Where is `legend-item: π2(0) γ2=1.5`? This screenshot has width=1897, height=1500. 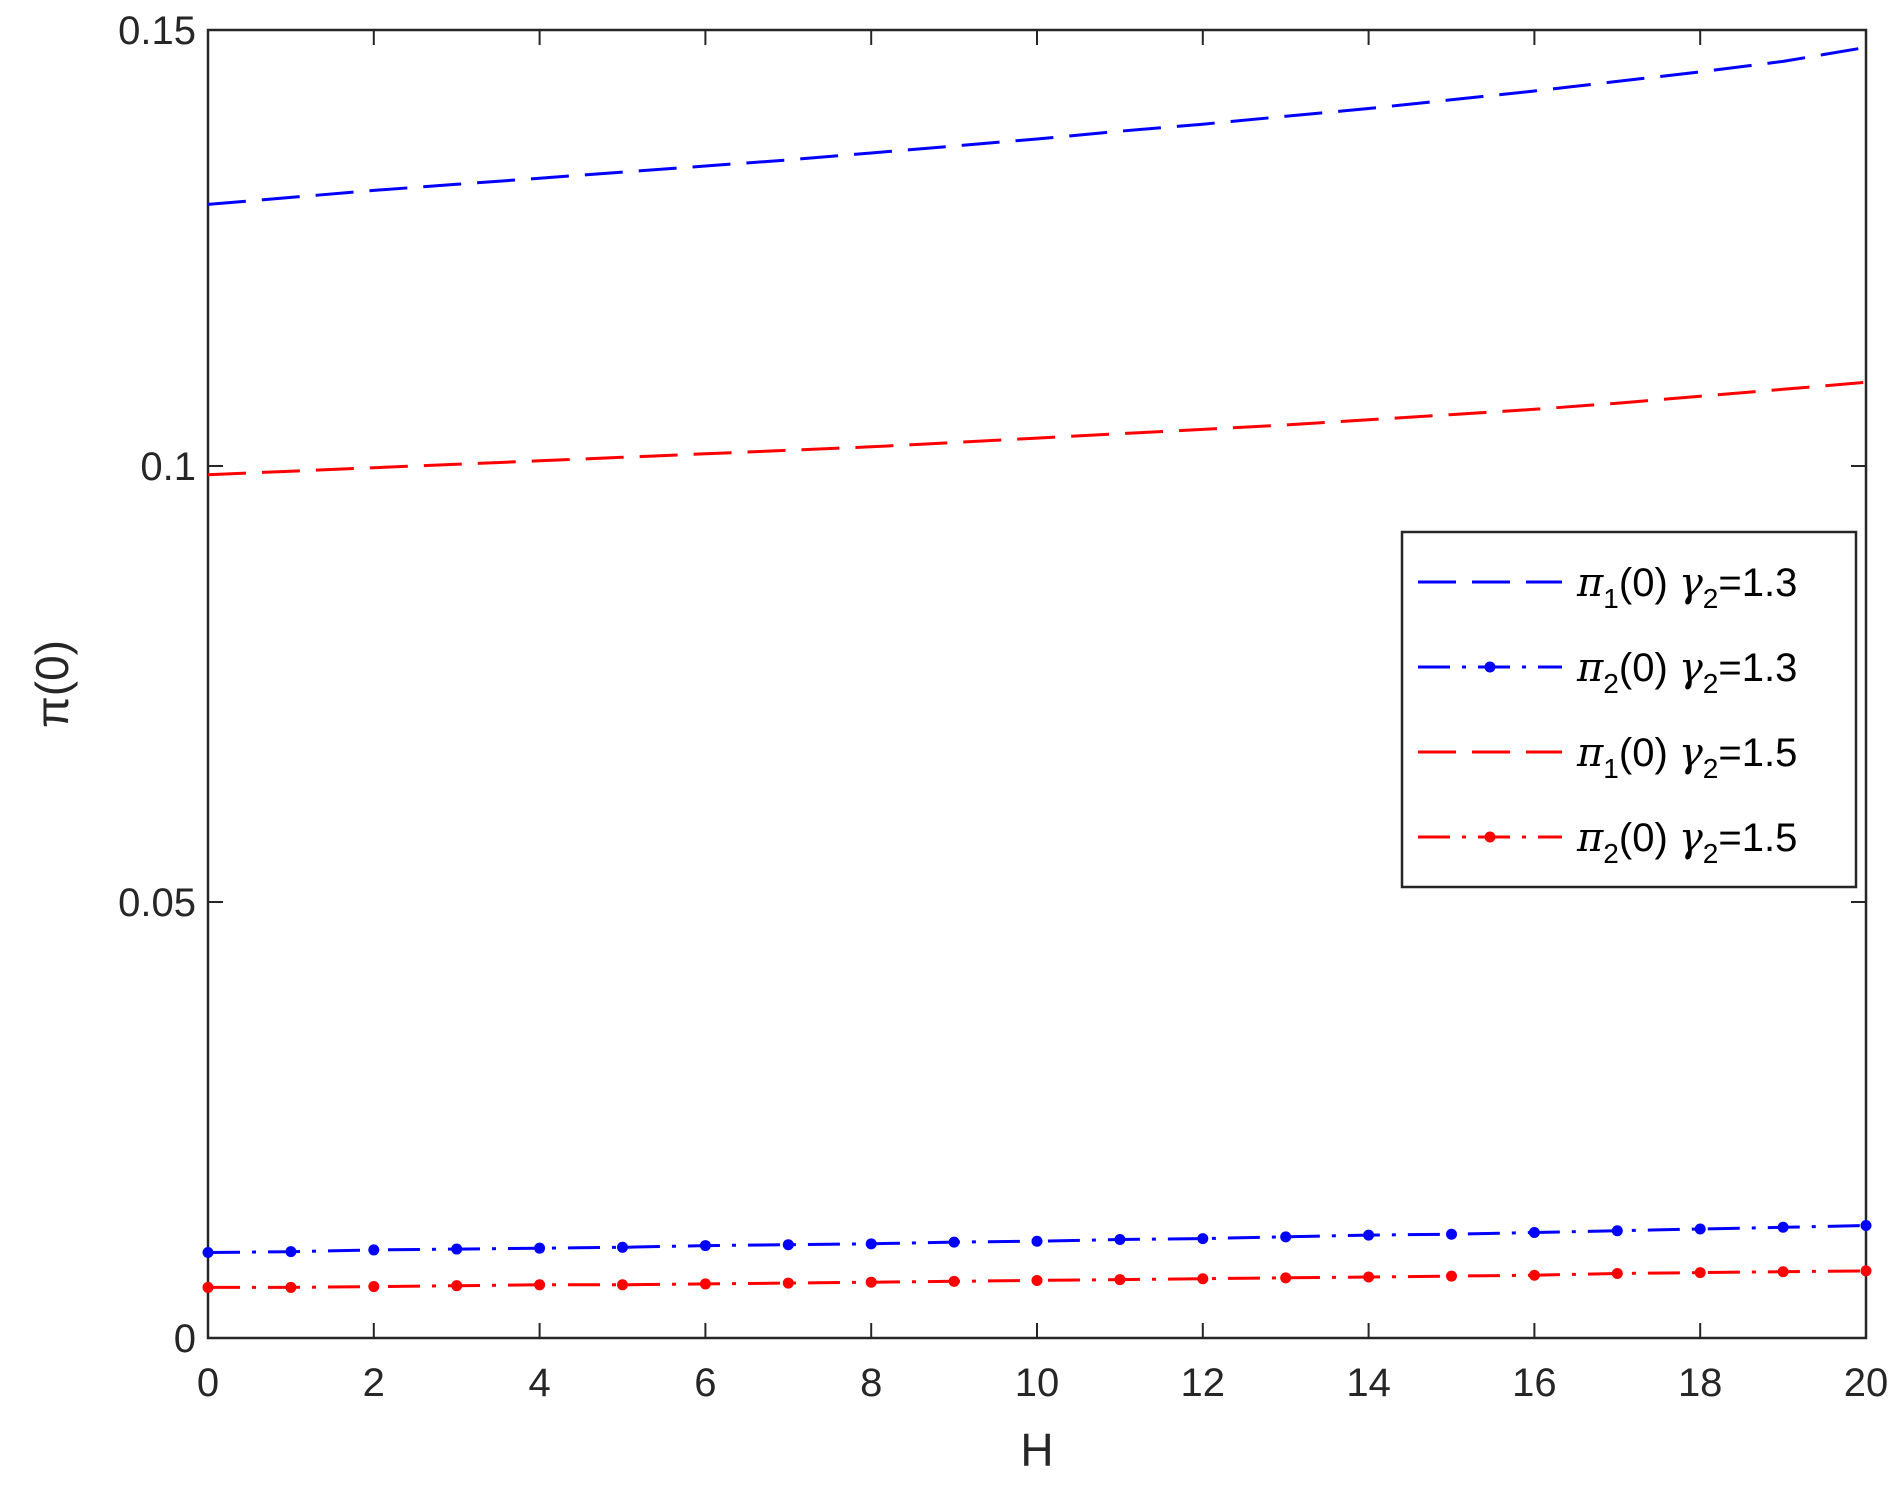 legend-item: π2(0) γ2=1.5 is located at coordinates (1607, 842).